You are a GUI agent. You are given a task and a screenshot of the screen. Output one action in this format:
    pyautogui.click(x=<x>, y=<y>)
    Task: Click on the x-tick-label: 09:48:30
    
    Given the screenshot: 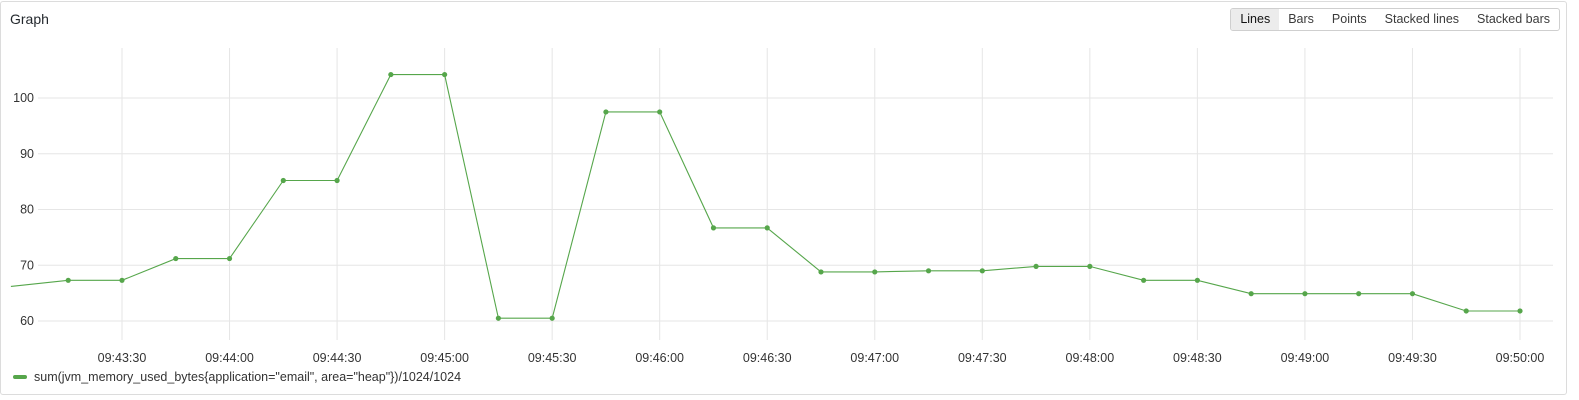 What is the action you would take?
    pyautogui.click(x=1197, y=358)
    